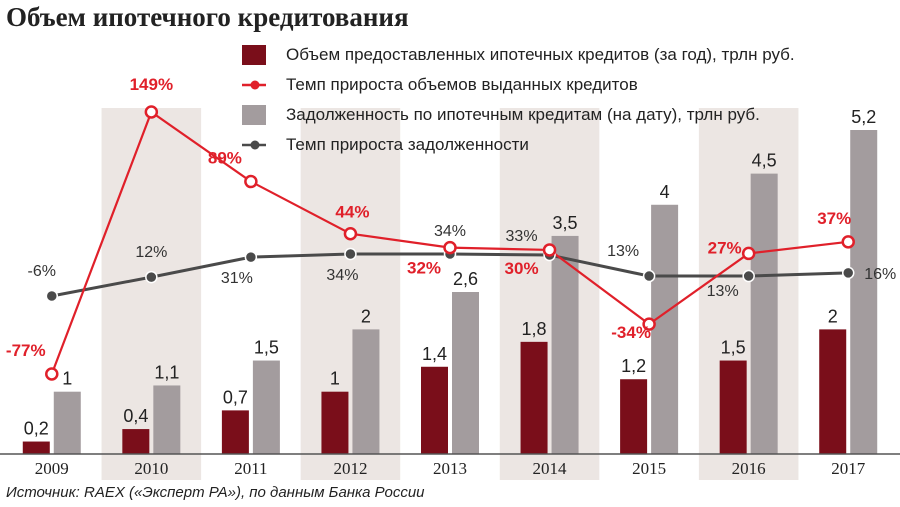 This screenshot has height=507, width=900. What do you see at coordinates (623, 251) in the screenshot?
I see `label-debt-growth-2015: 13%` at bounding box center [623, 251].